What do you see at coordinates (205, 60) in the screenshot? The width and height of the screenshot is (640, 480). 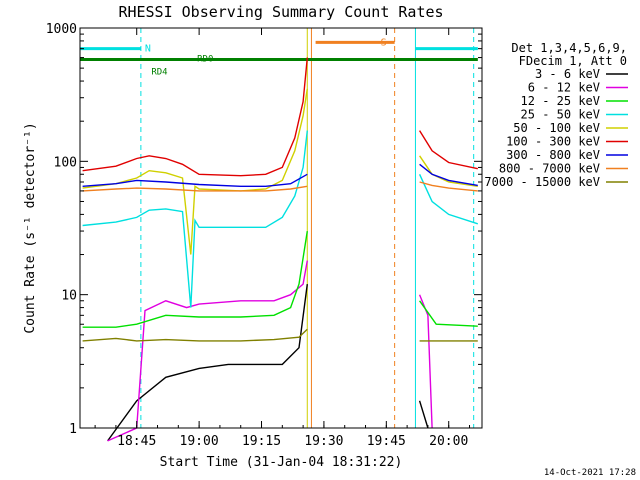 I see `state-label-0: RD0` at bounding box center [205, 60].